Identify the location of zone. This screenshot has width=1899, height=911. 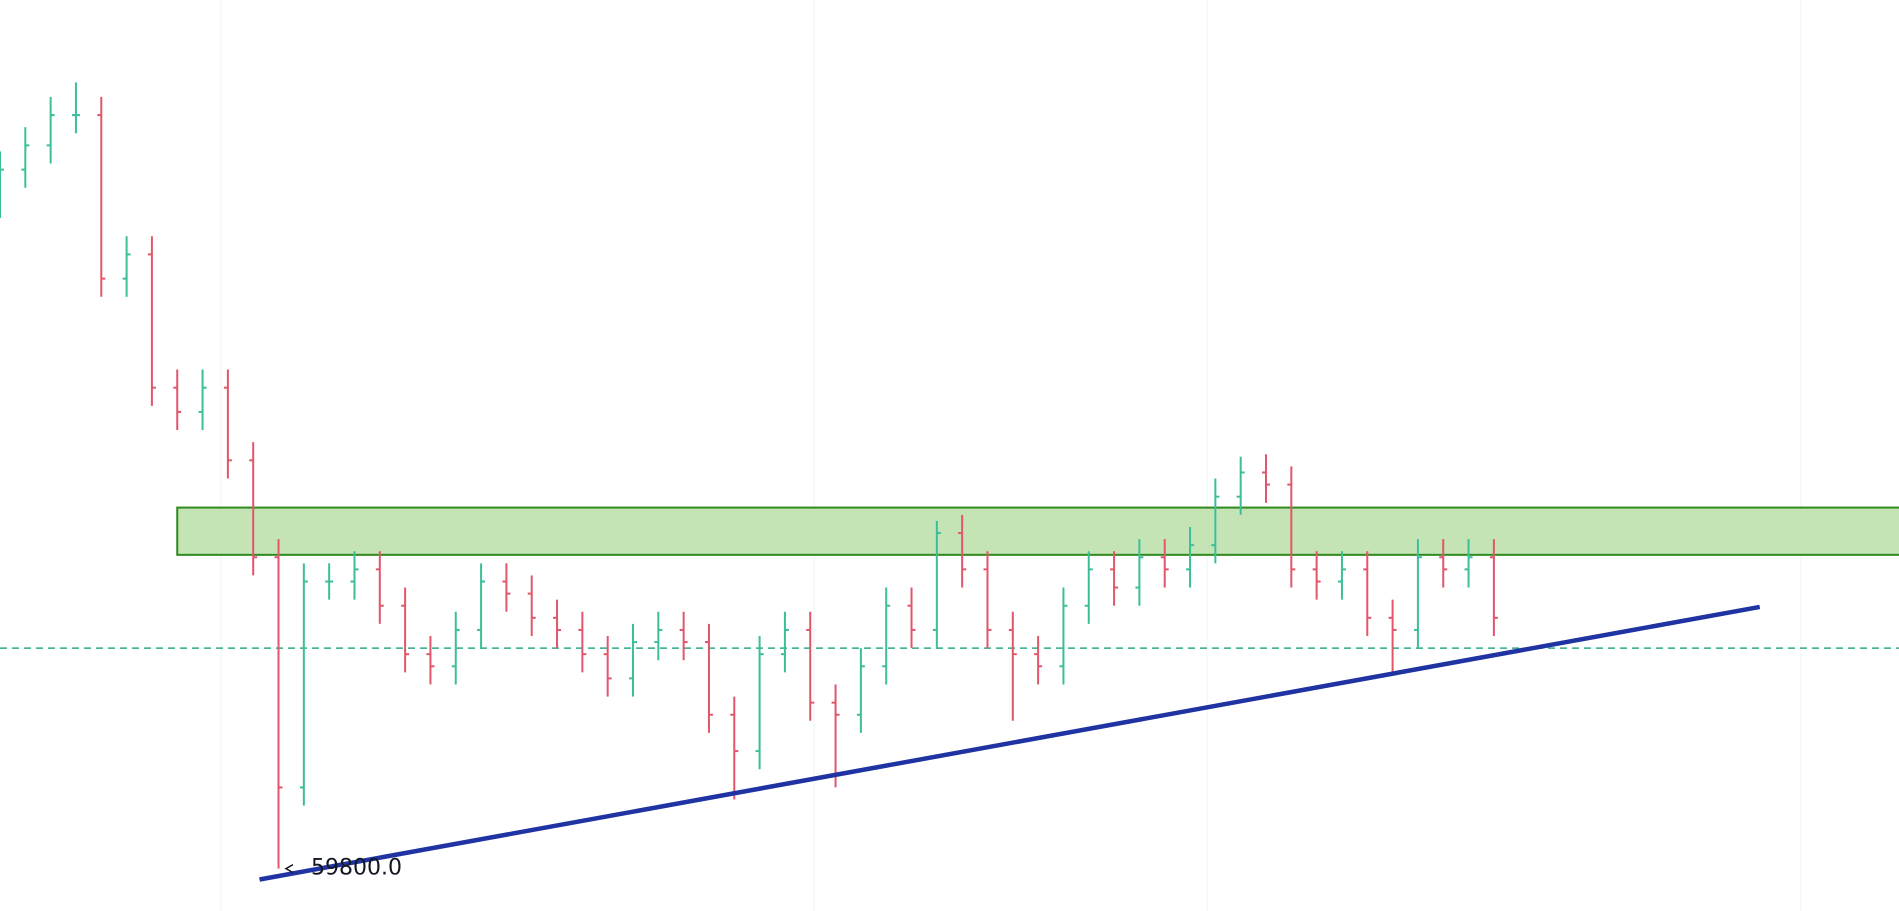
(1037, 531).